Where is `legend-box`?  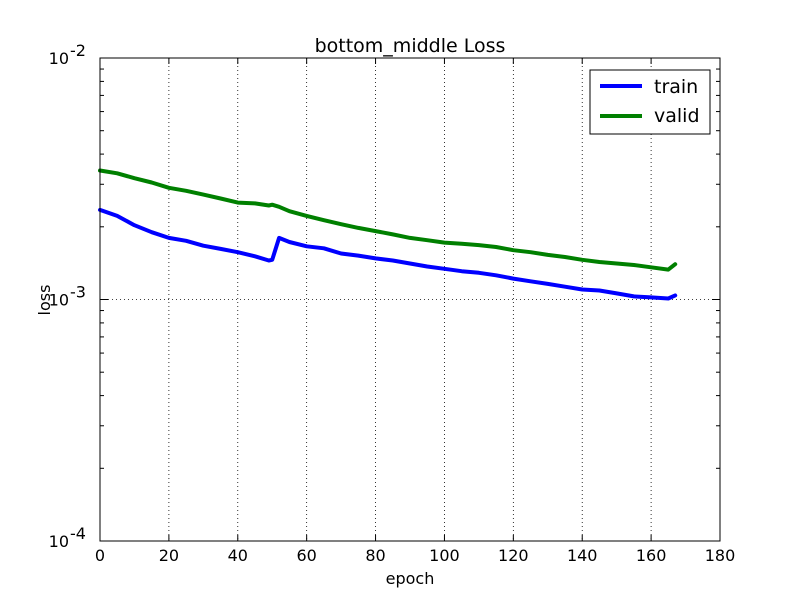
legend-box is located at coordinates (650, 102).